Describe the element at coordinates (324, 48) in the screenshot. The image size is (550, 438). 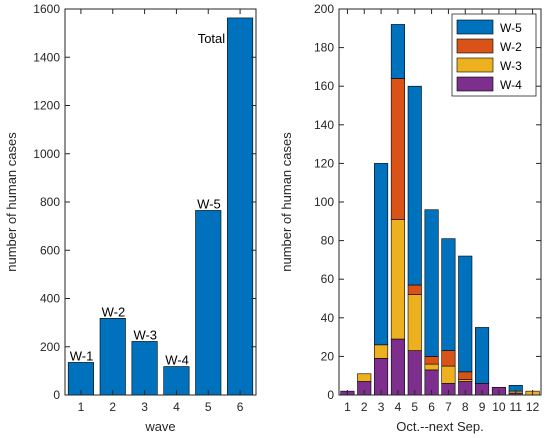
I see `right-y-tick-label: 180` at that location.